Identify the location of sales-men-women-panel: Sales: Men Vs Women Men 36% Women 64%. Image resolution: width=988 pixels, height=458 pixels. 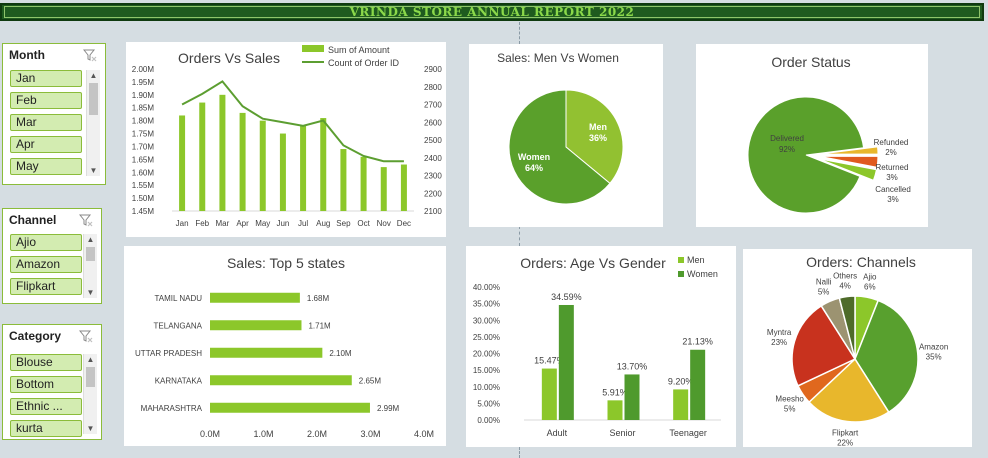
(566, 135).